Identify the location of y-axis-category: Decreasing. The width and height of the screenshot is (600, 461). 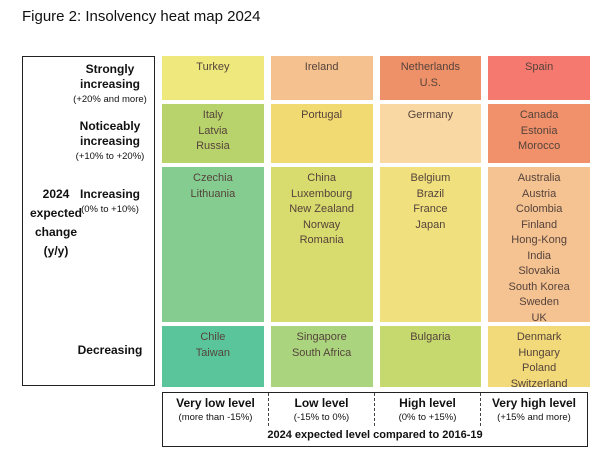
(110, 350).